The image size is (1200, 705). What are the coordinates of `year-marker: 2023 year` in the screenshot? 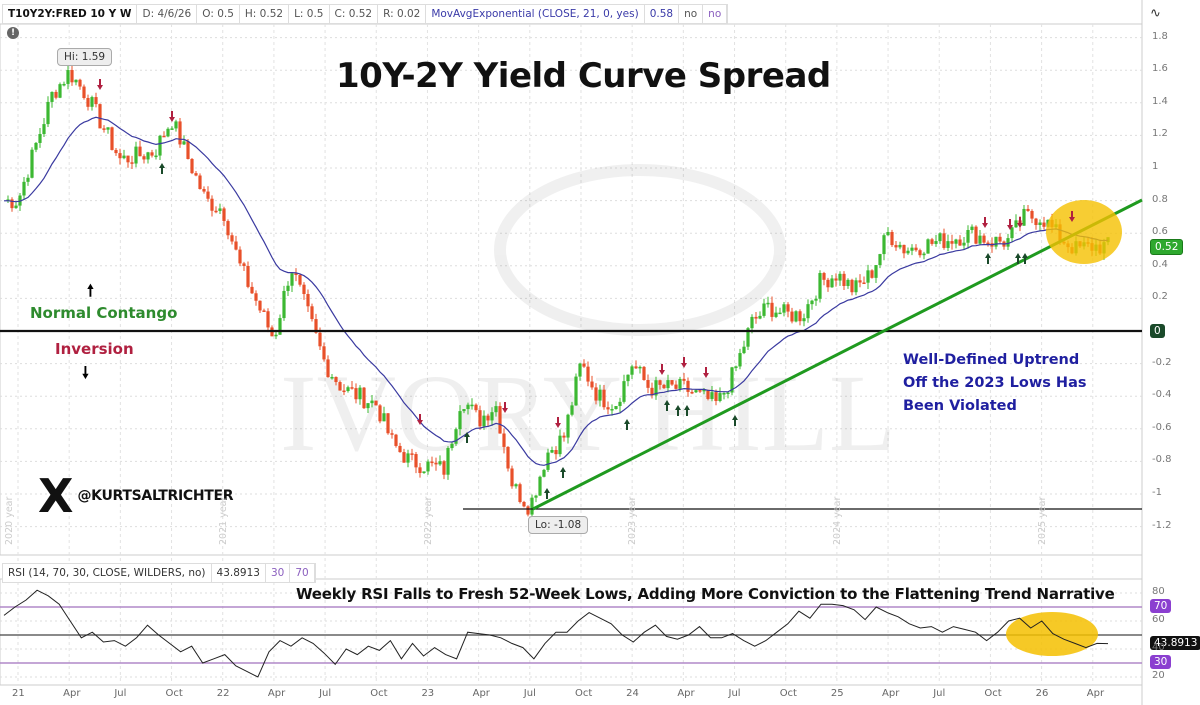 It's located at (633, 520).